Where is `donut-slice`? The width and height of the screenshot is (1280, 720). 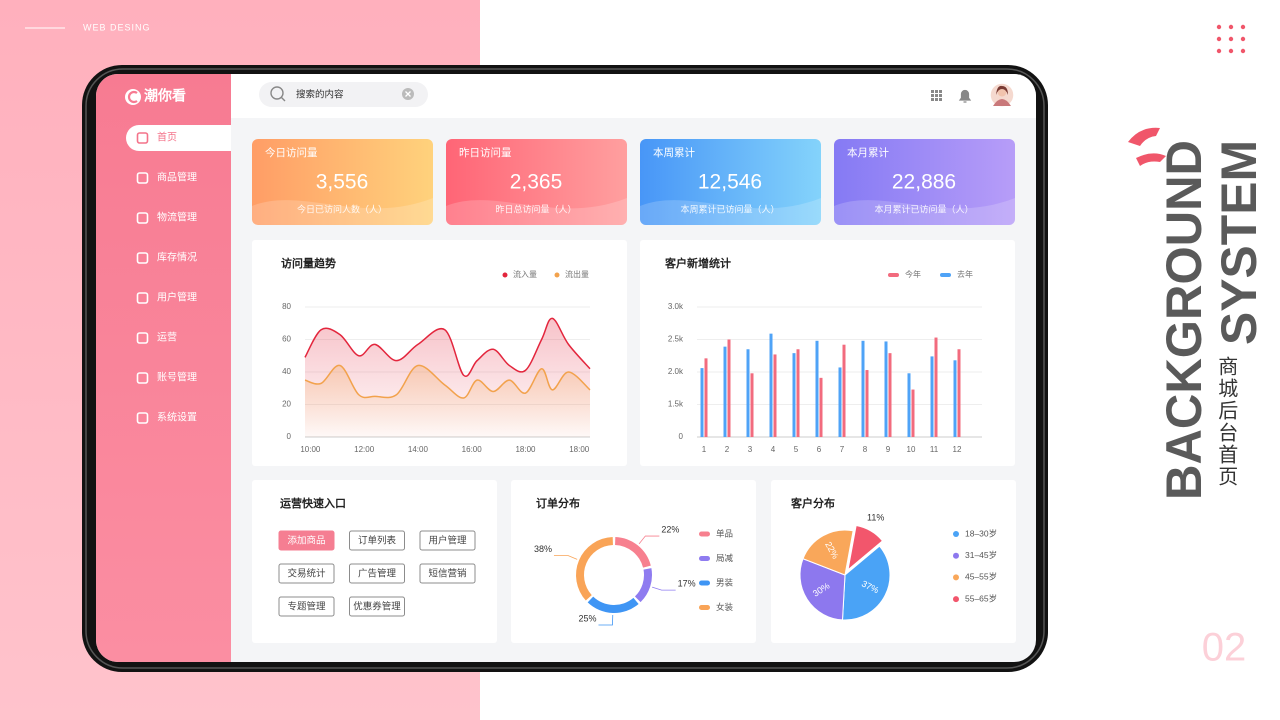 donut-slice is located at coordinates (643, 585).